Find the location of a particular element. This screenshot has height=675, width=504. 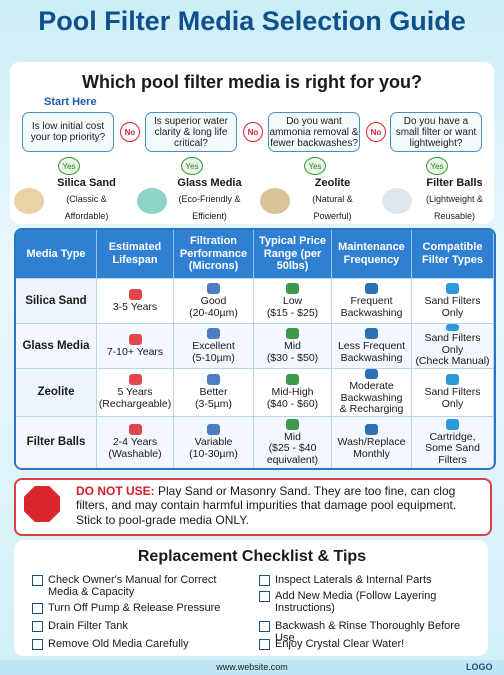

result: Zeolite (Natural & Powerful) is located at coordinates (316, 199).